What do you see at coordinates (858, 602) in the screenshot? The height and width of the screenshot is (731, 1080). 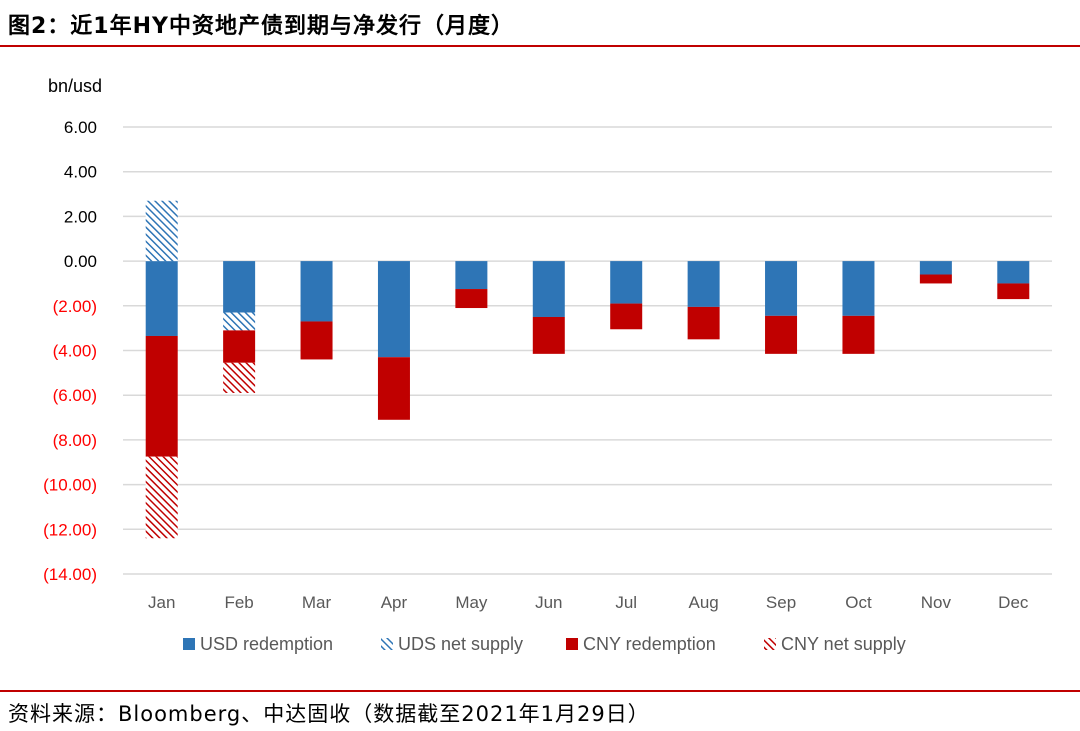 I see `x-tick-label: Oct` at bounding box center [858, 602].